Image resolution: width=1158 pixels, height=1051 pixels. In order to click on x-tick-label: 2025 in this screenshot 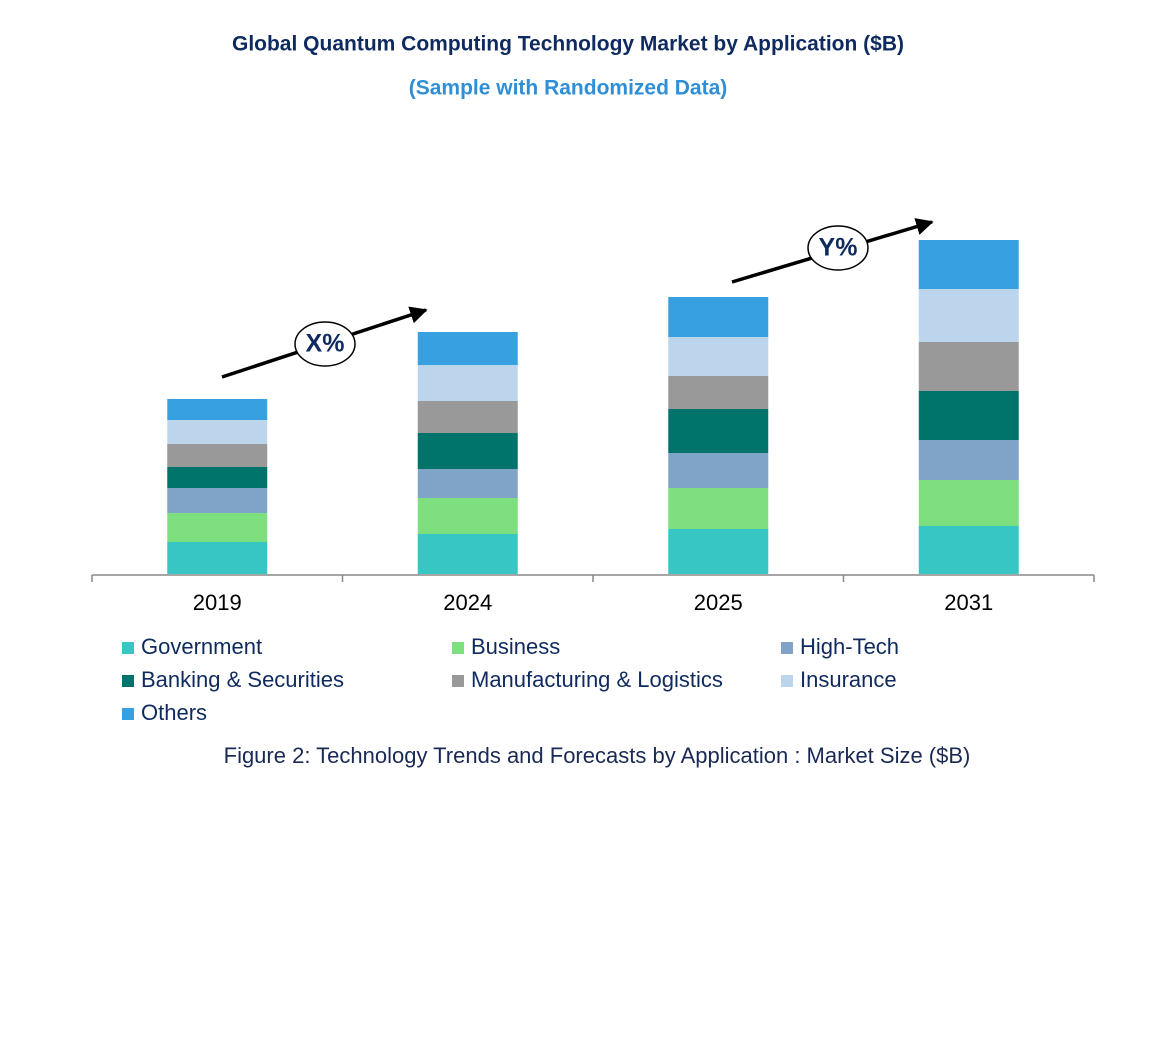, I will do `click(718, 602)`.